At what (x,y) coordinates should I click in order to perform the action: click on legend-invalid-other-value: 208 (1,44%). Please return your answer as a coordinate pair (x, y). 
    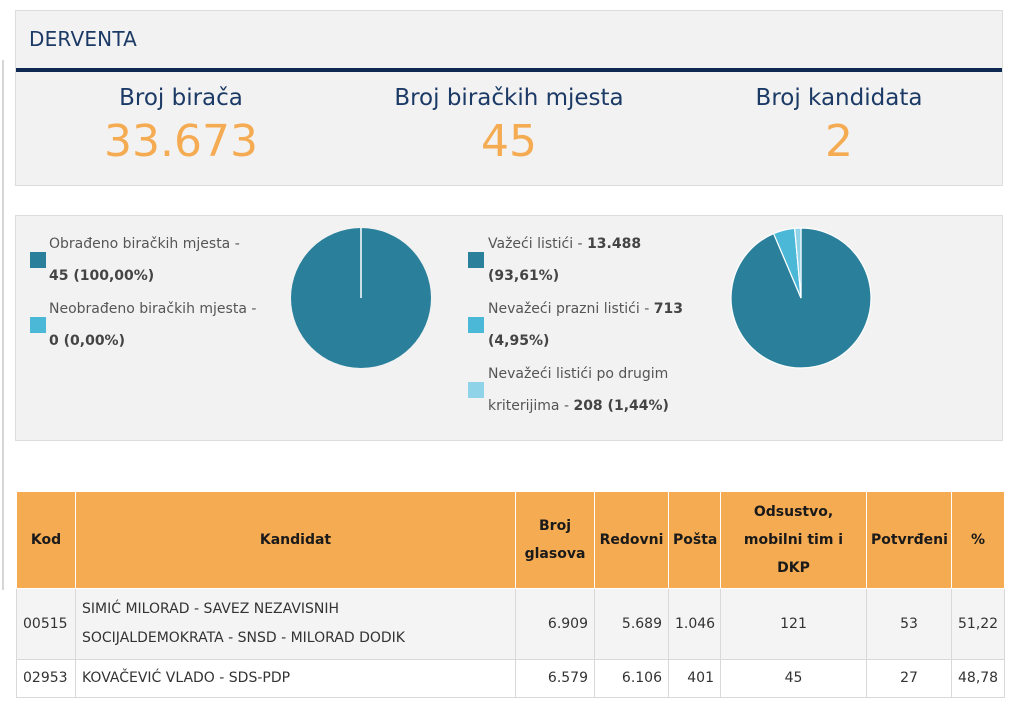
    Looking at the image, I should click on (621, 406).